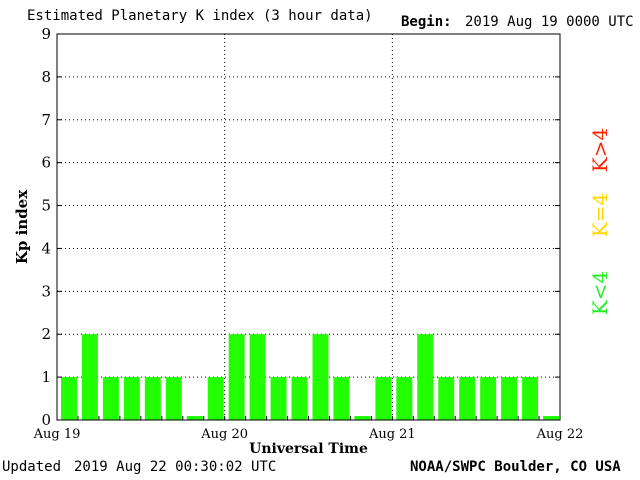 The image size is (640, 480). I want to click on legend-item: K=4, so click(600, 215).